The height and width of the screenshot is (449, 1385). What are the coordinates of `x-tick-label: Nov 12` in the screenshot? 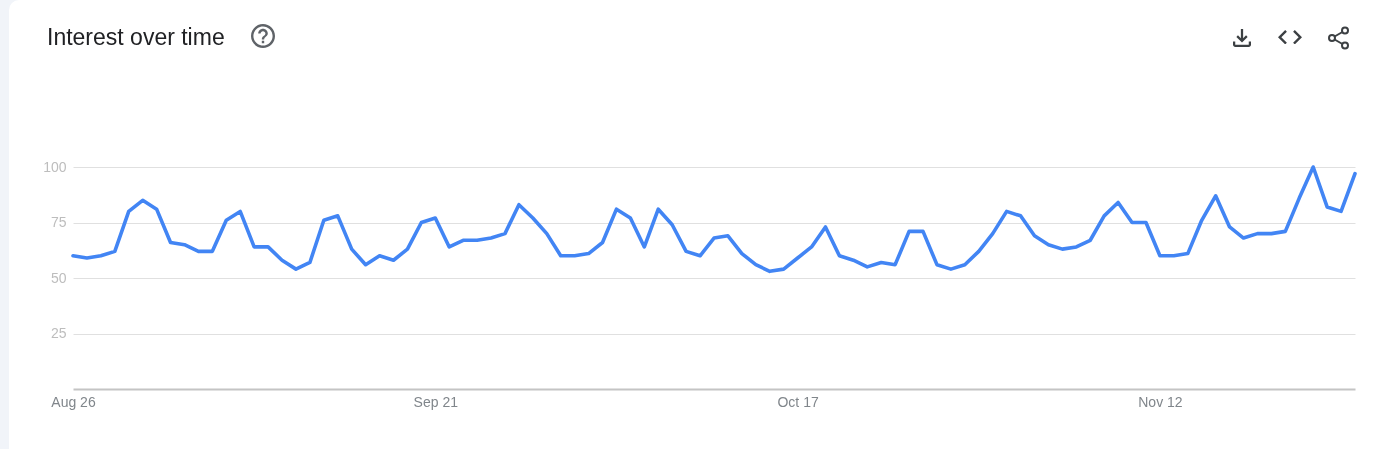 It's located at (1160, 401).